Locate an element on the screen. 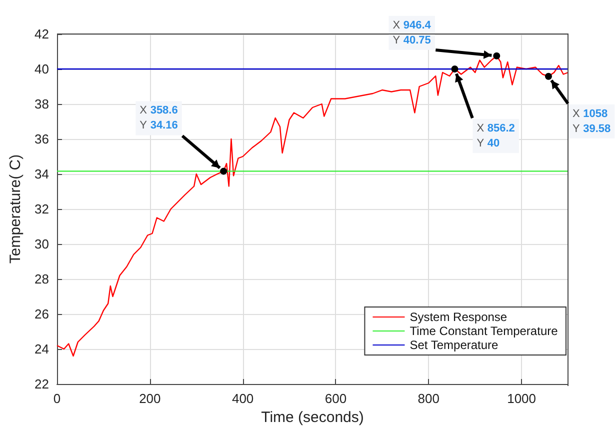 This screenshot has height=430, width=616. y-tick-label: 42 is located at coordinates (41, 34).